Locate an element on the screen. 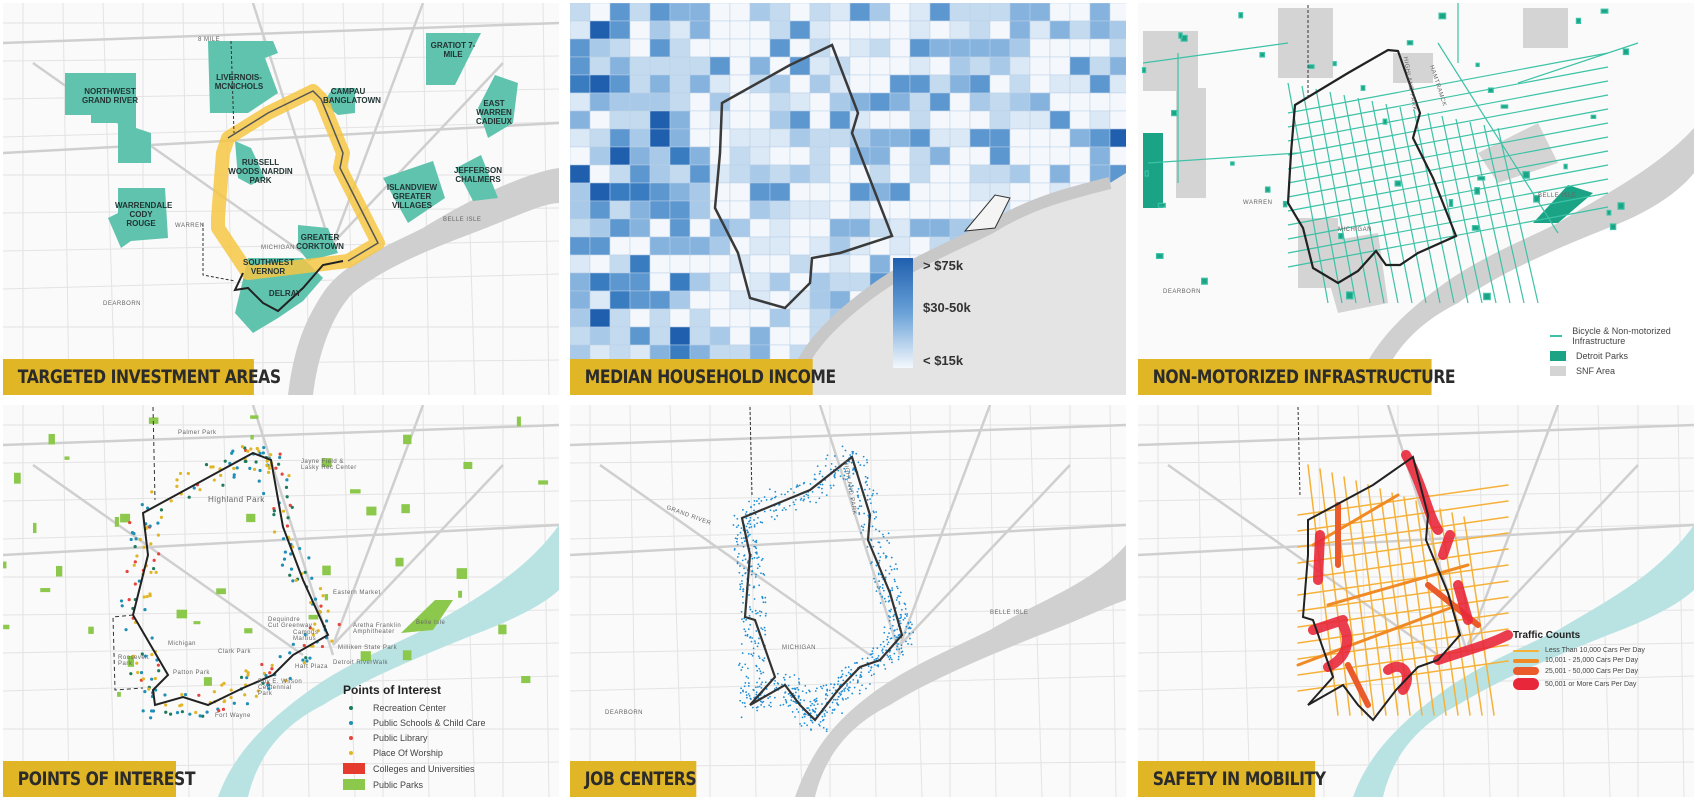 The image size is (1700, 808). place-belle-isle: BELLE ISLE is located at coordinates (462, 220).